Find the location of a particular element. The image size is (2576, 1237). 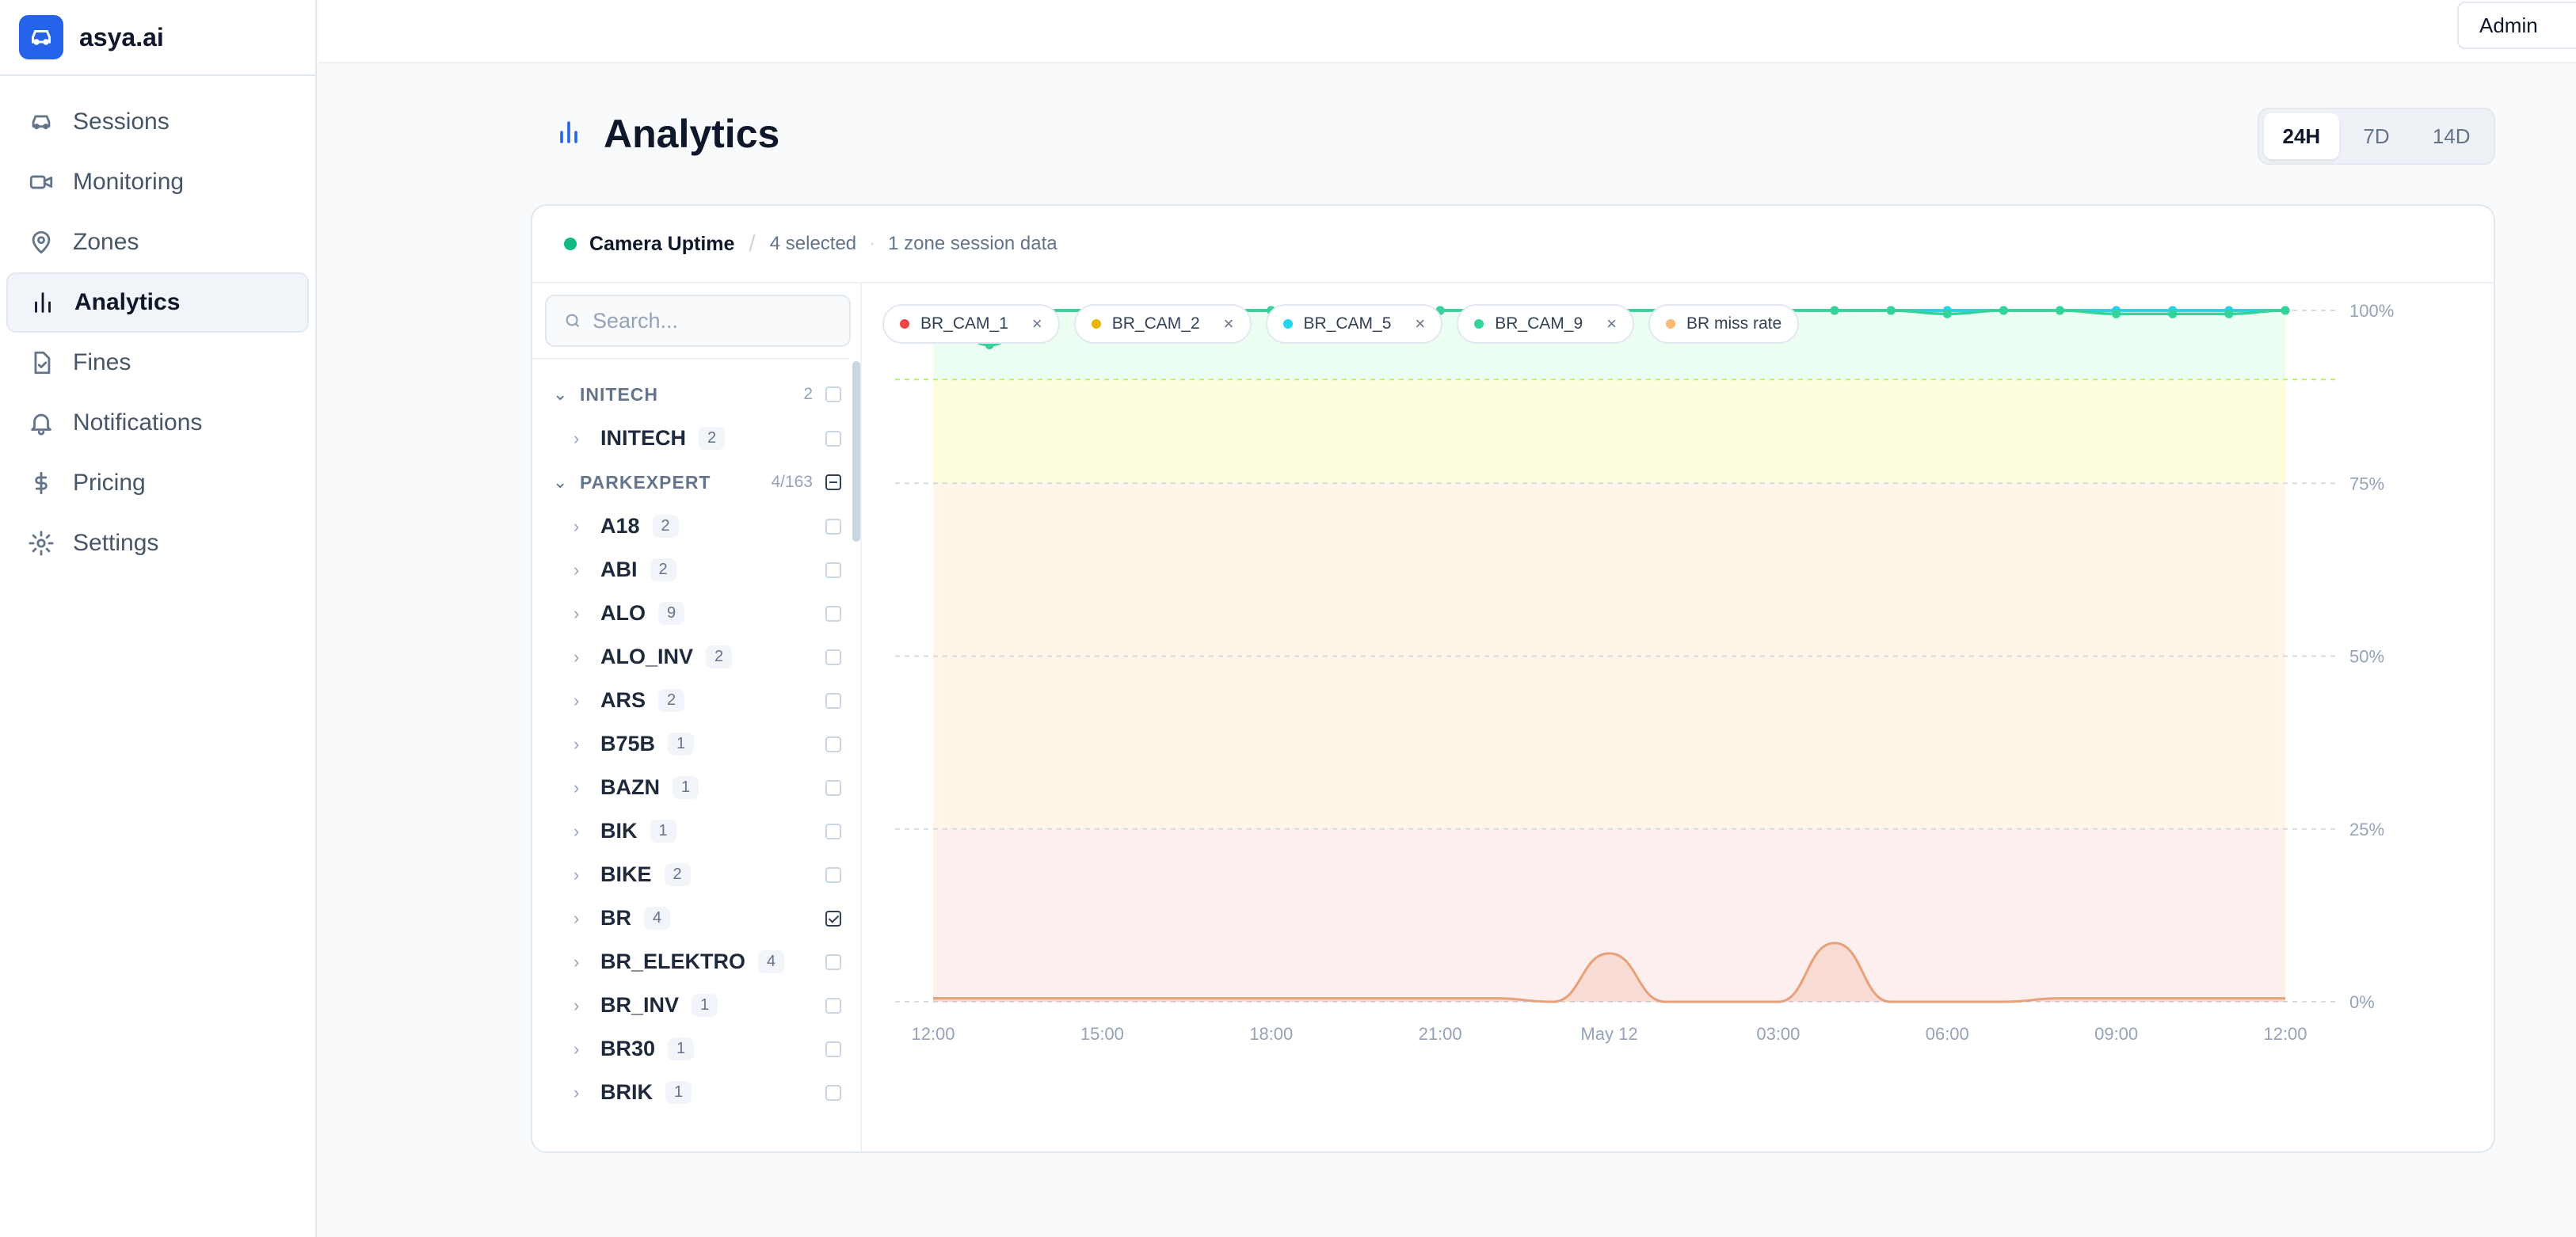

tree-group-initech: ⌄ INITECH 2 is located at coordinates (687, 394).